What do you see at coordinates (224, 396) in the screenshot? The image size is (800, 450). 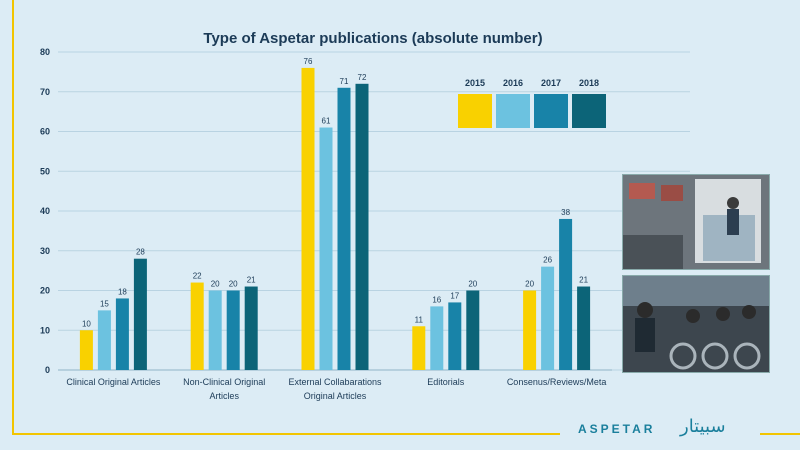 I see `x-category-label: Articles` at bounding box center [224, 396].